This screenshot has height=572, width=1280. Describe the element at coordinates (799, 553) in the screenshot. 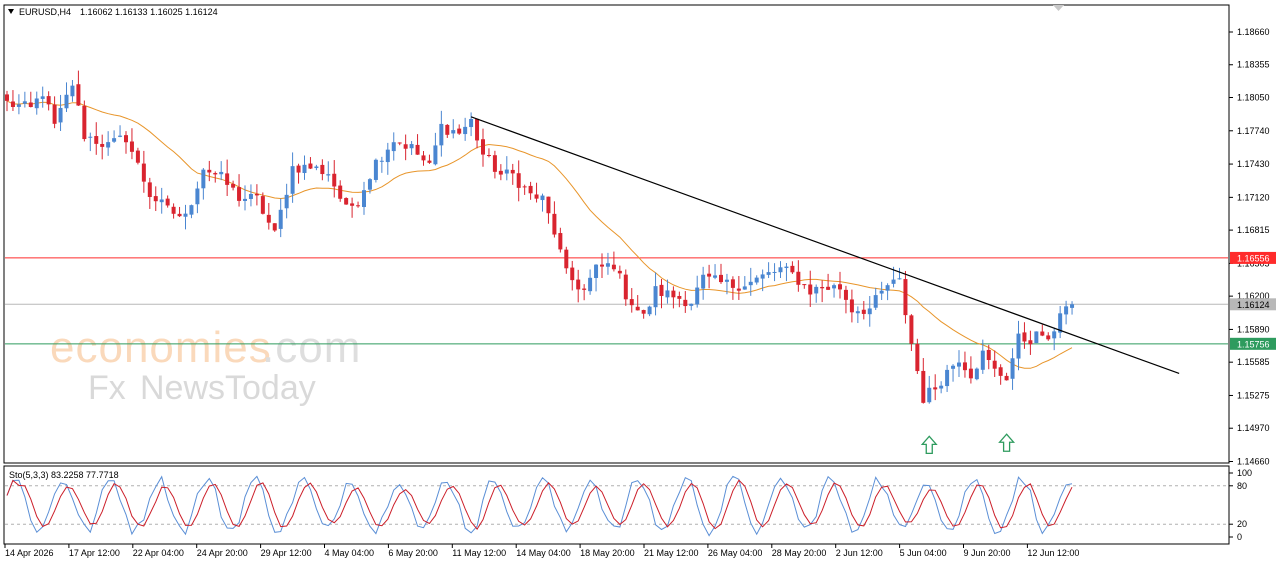

I see `x-tick-label: 28 May 20:00` at that location.